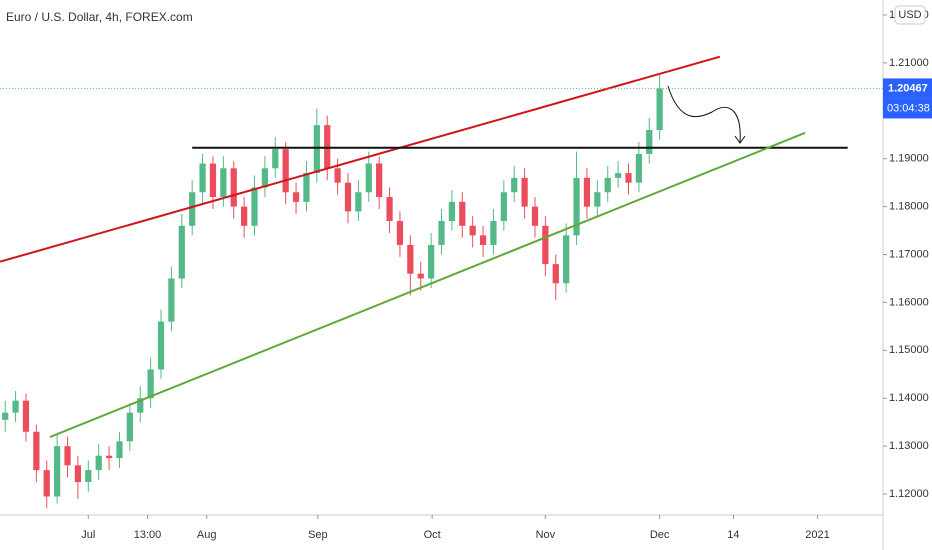 The width and height of the screenshot is (932, 550). I want to click on y-tick-label: 1.16000, so click(909, 302).